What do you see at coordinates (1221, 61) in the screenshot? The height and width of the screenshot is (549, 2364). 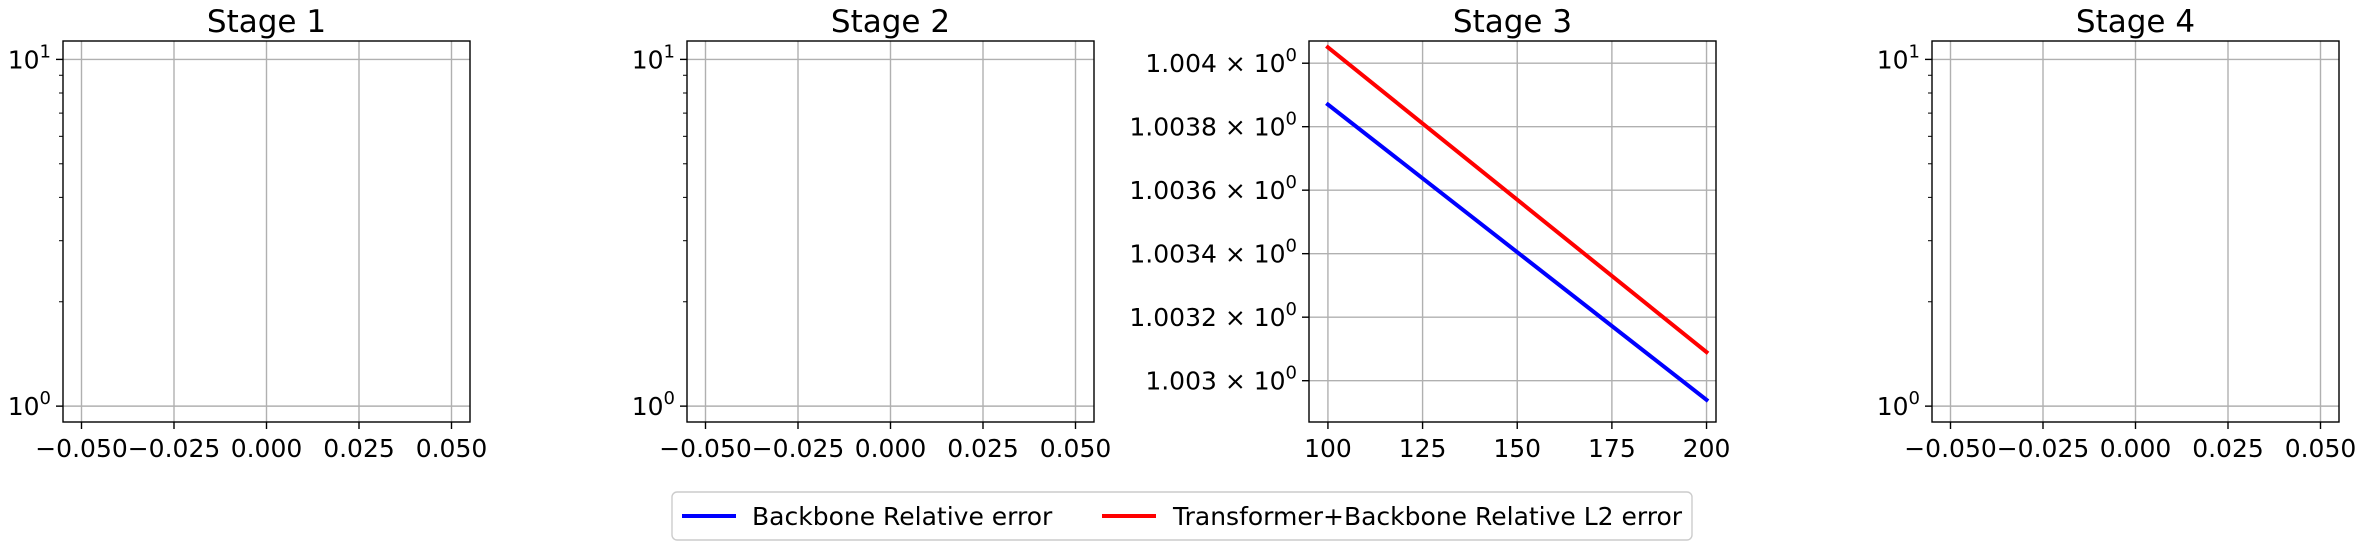 I see `y-tick-label: 1.004 × 100` at bounding box center [1221, 61].